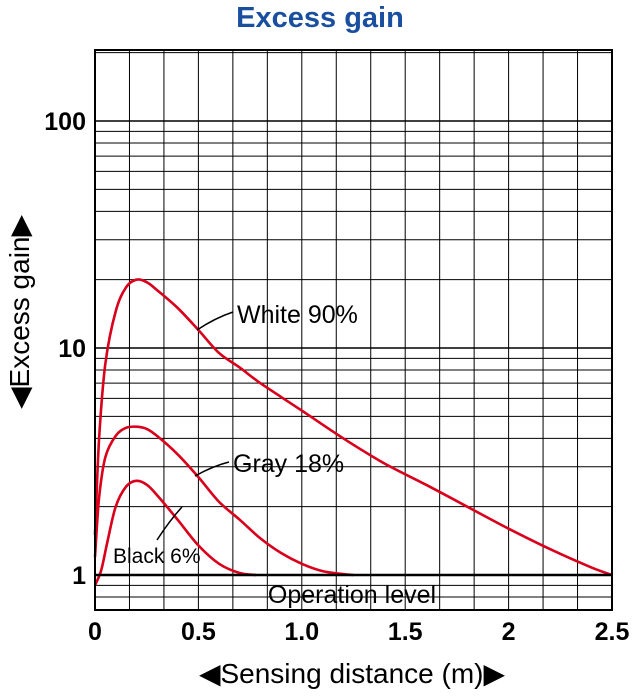 Image resolution: width=640 pixels, height=700 pixels. I want to click on label-black-6: Black 6%, so click(157, 556).